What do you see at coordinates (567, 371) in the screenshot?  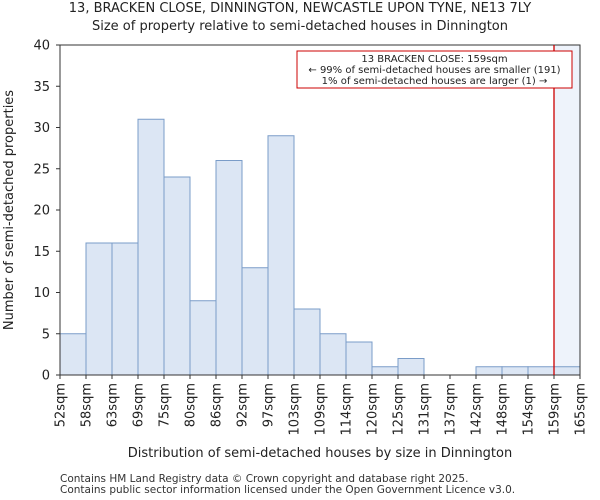 I see `bar-159sqm` at bounding box center [567, 371].